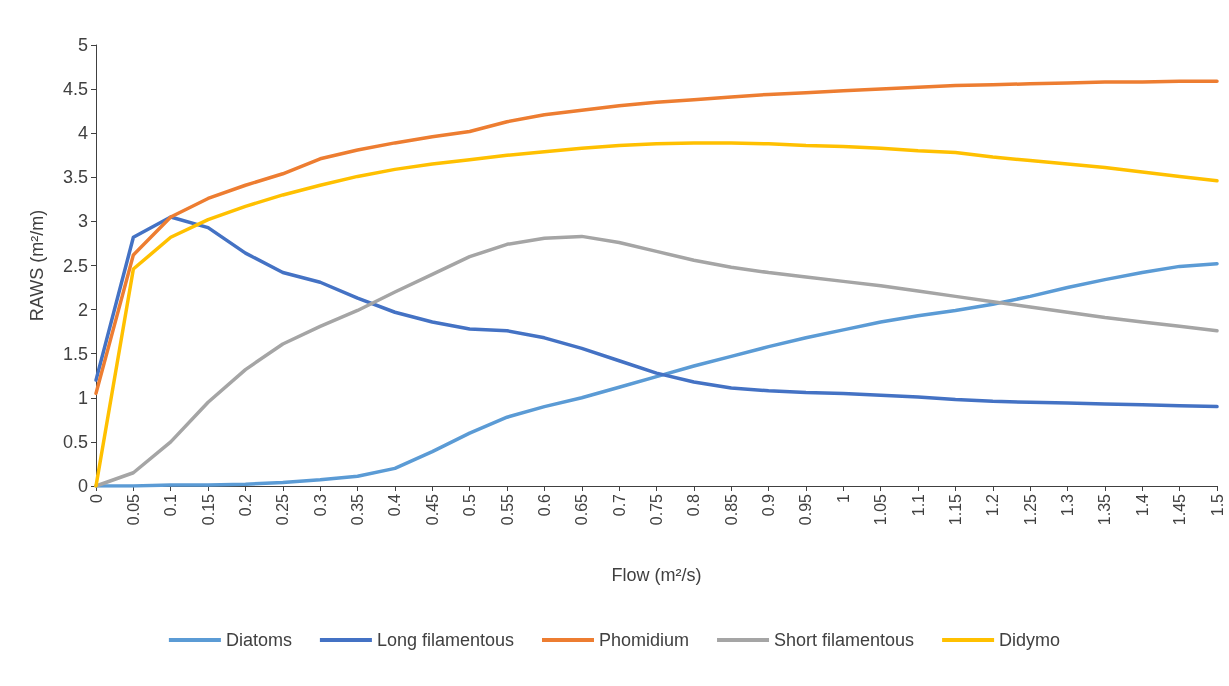  What do you see at coordinates (96, 498) in the screenshot?
I see `x-tick-label: 0` at bounding box center [96, 498].